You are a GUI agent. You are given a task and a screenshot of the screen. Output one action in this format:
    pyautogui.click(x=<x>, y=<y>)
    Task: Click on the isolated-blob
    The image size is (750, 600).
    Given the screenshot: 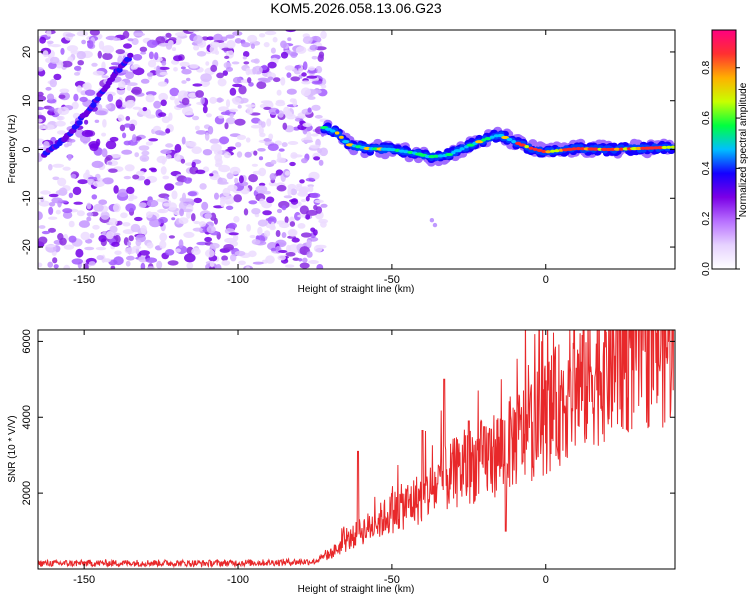 What is the action you would take?
    pyautogui.click(x=432, y=220)
    